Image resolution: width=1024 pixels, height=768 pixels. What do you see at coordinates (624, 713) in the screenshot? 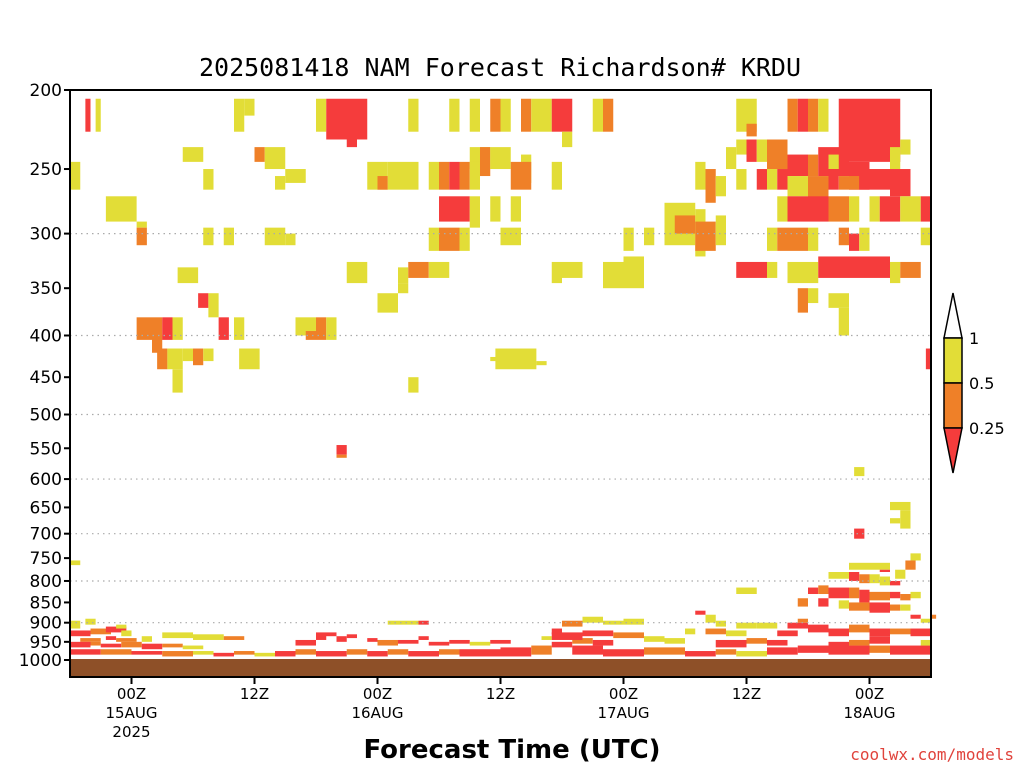
I see `x-tick-label: 17AUG` at bounding box center [624, 713].